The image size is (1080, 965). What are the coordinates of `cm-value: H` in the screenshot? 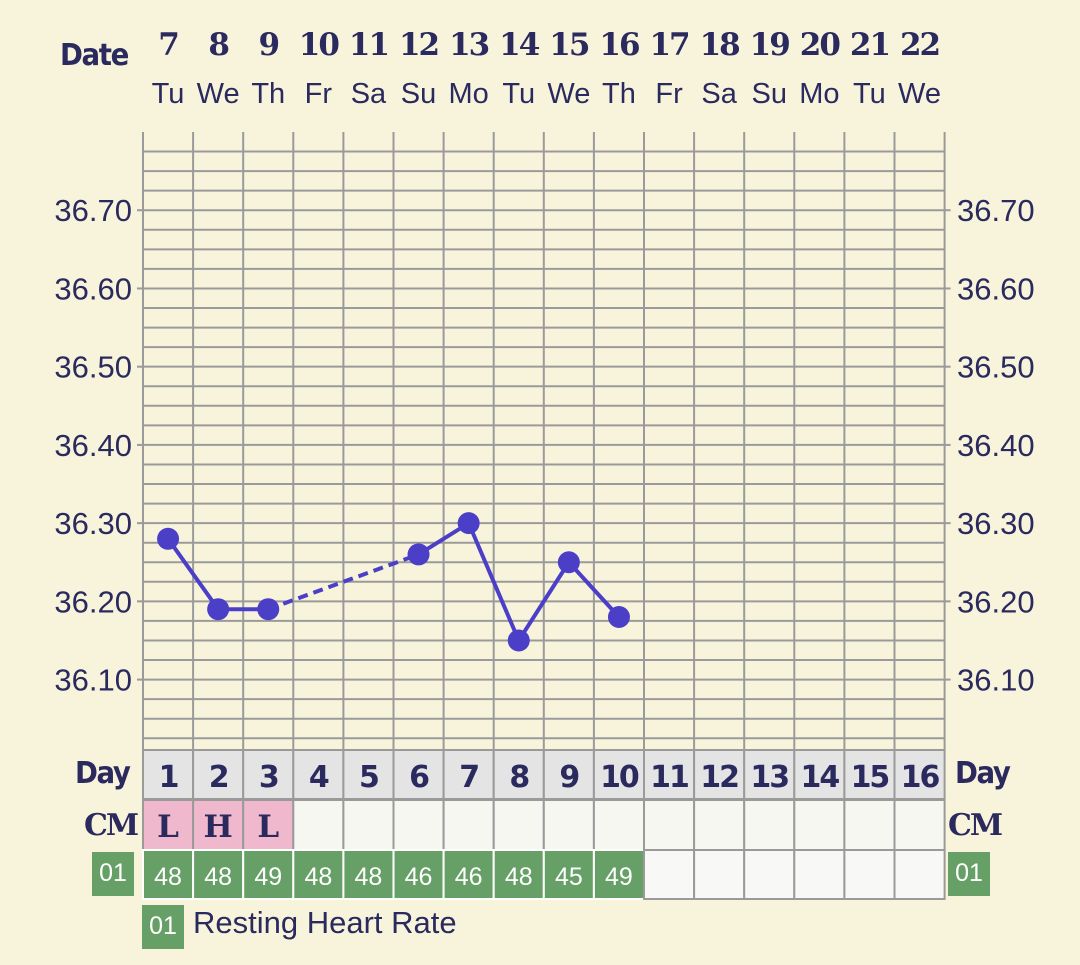 It's located at (218, 827).